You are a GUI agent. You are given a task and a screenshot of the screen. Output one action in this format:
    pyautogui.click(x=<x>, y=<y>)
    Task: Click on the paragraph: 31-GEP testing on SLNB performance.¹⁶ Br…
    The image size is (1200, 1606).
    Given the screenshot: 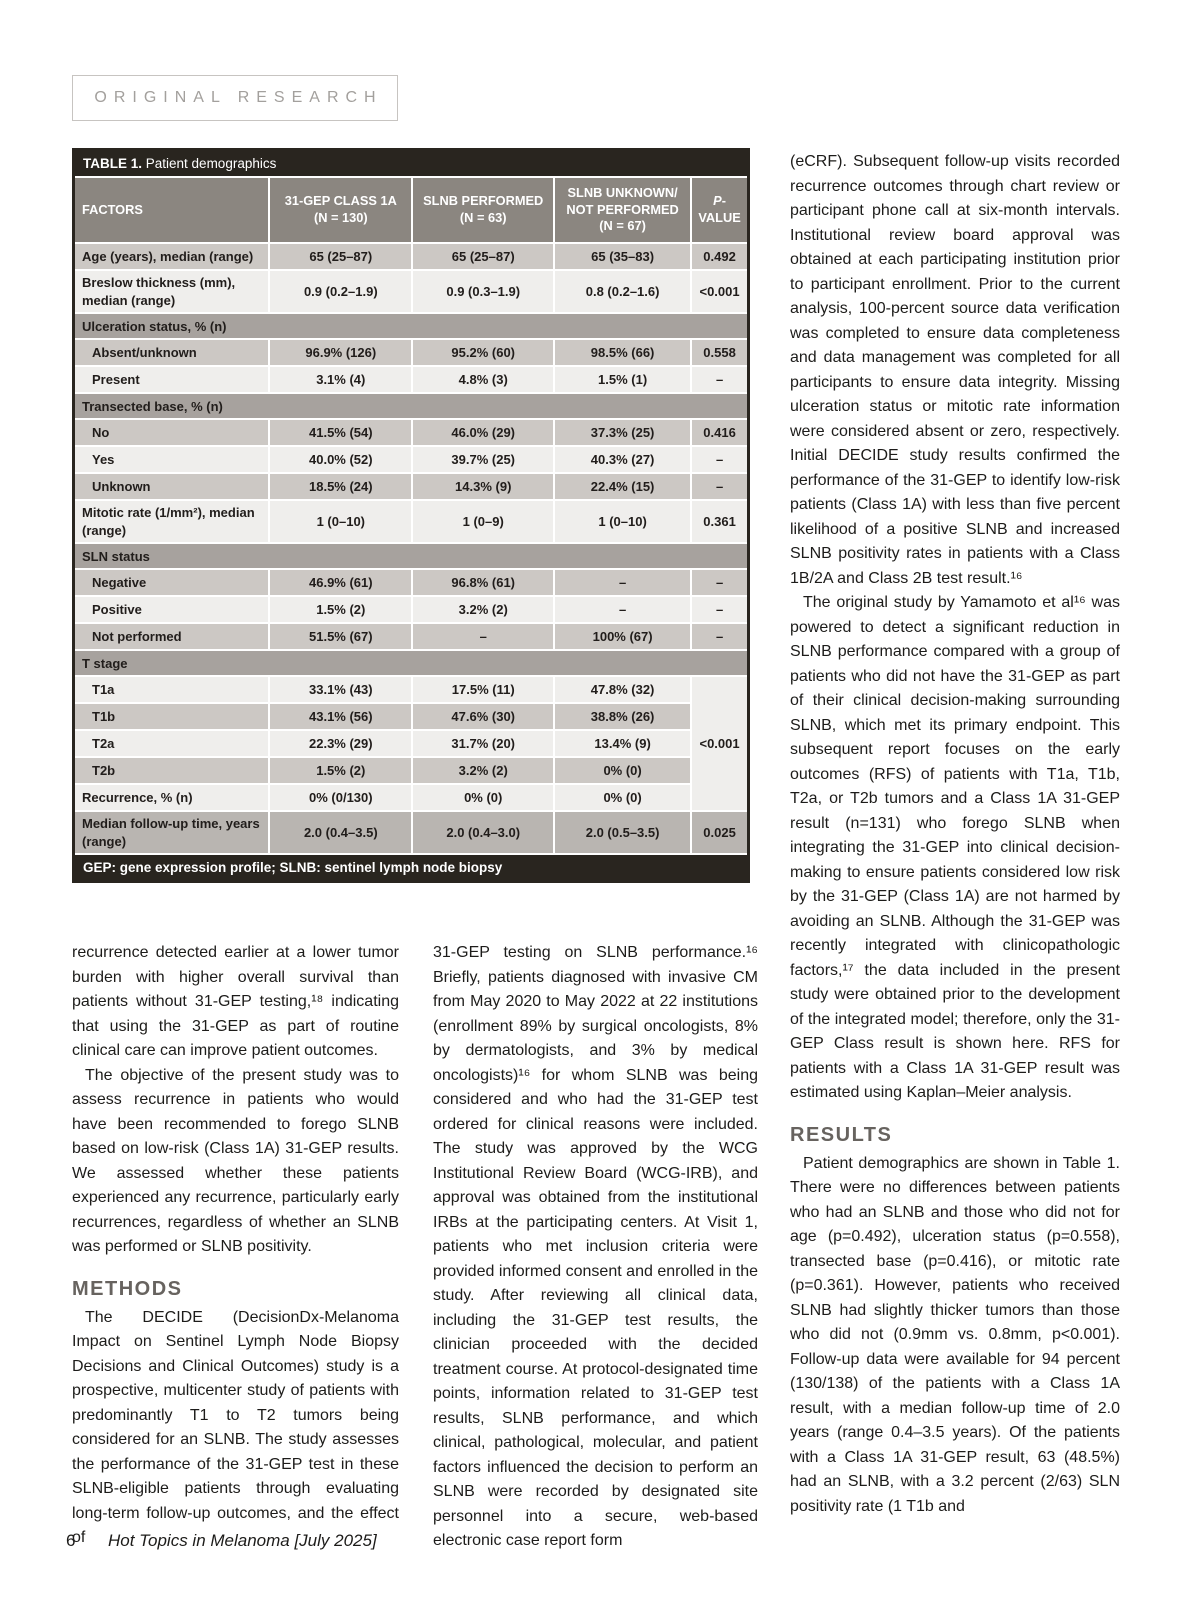 What is the action you would take?
    pyautogui.click(x=595, y=1246)
    